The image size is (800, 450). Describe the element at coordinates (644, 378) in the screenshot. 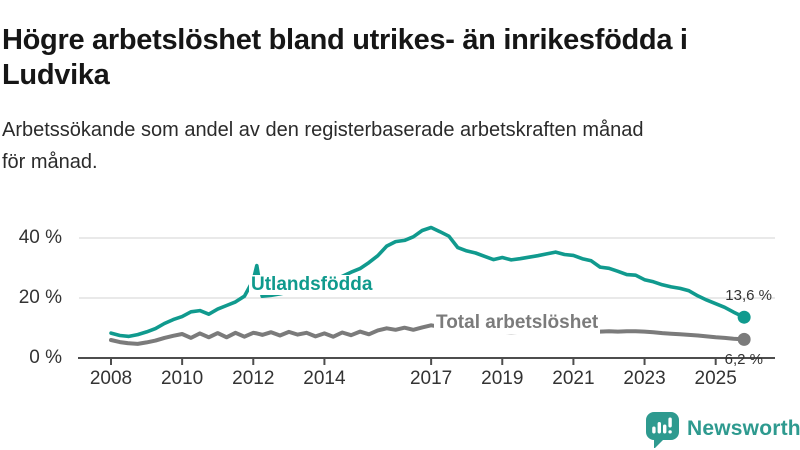

I see `x-axis-label: 2023` at that location.